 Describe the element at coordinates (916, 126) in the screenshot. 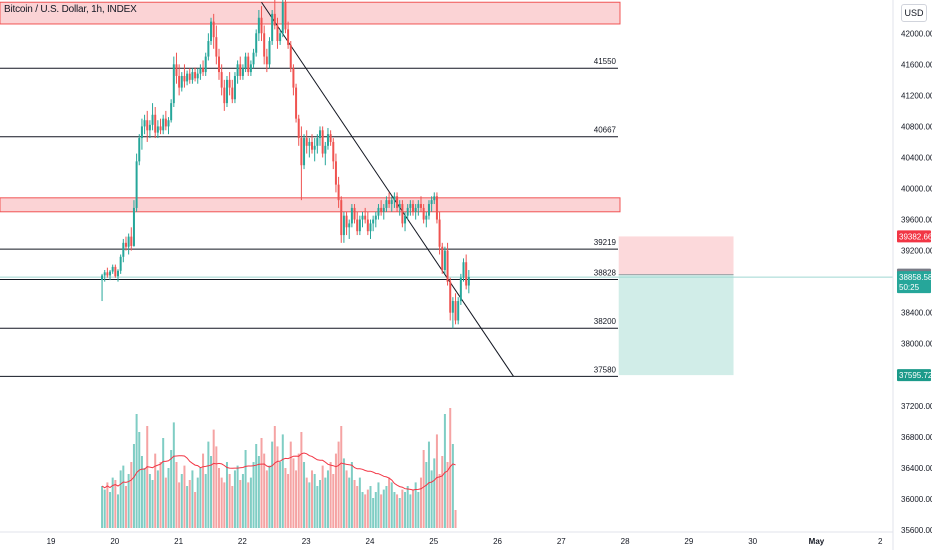

I see `price-tick-label: 40800.00` at that location.